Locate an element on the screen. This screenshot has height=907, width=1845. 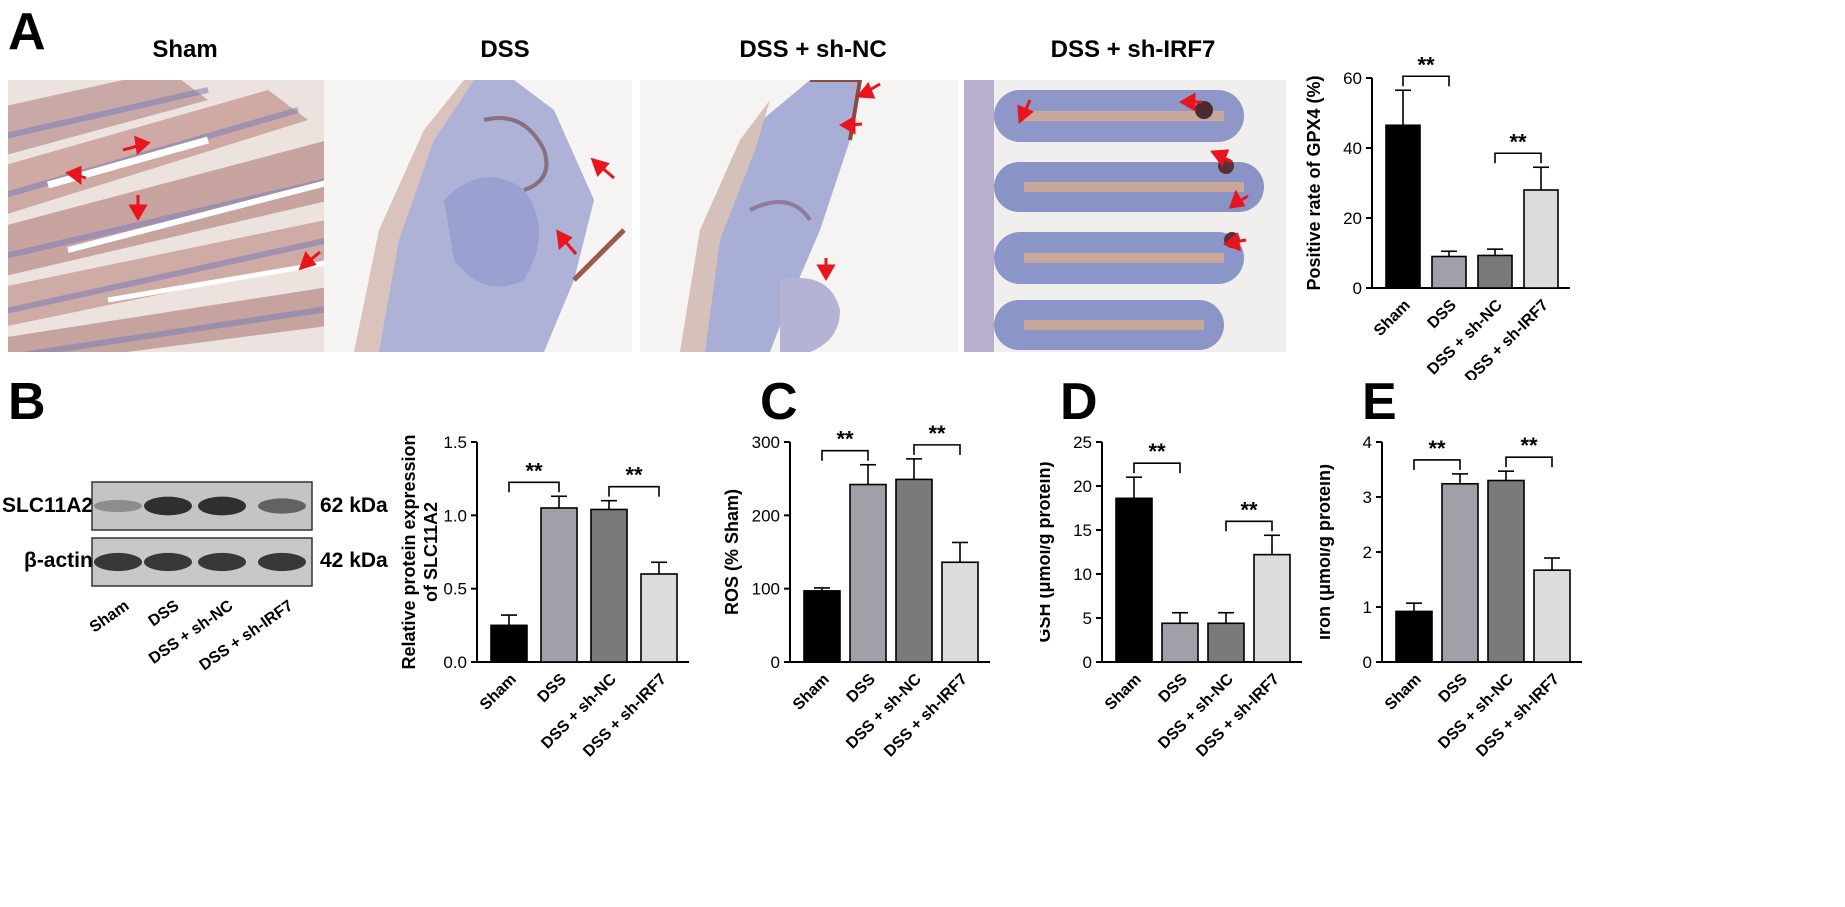
micrograph-title-sh-irf7: DSS + sh-IRF7 is located at coordinates (1133, 49).